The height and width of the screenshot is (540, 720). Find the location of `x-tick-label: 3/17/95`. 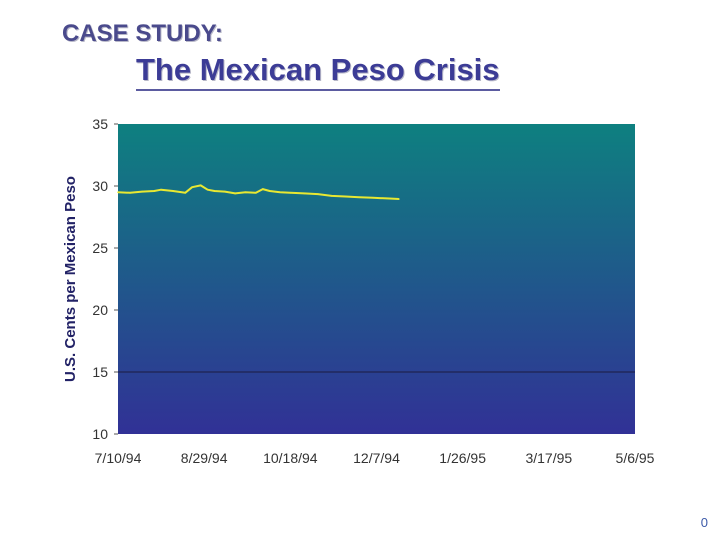

x-tick-label: 3/17/95 is located at coordinates (548, 458).